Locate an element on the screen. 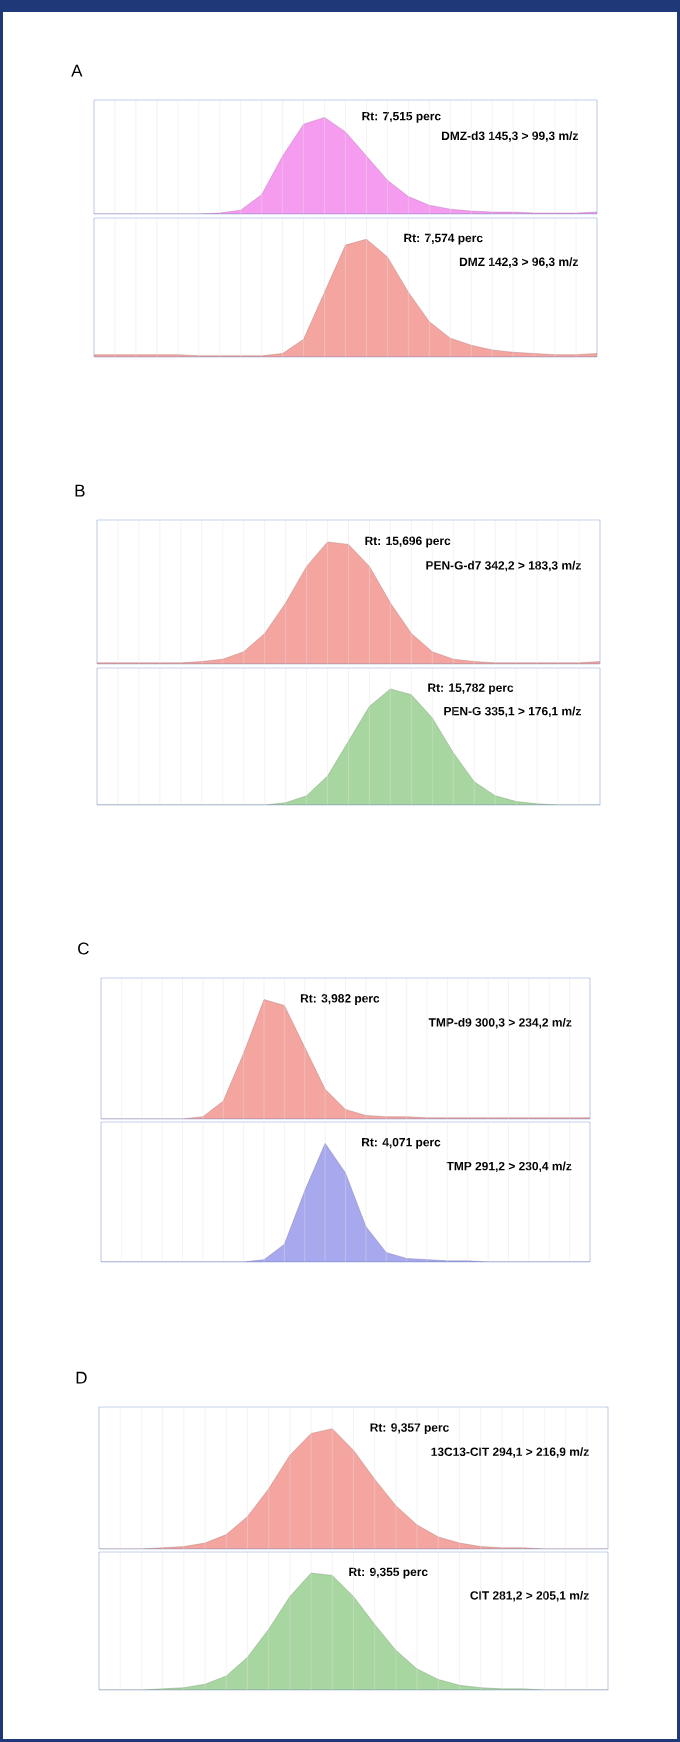 This screenshot has height=1742, width=680. annotation: DMZ 142,3 > 96,3 m/z is located at coordinates (518, 262).